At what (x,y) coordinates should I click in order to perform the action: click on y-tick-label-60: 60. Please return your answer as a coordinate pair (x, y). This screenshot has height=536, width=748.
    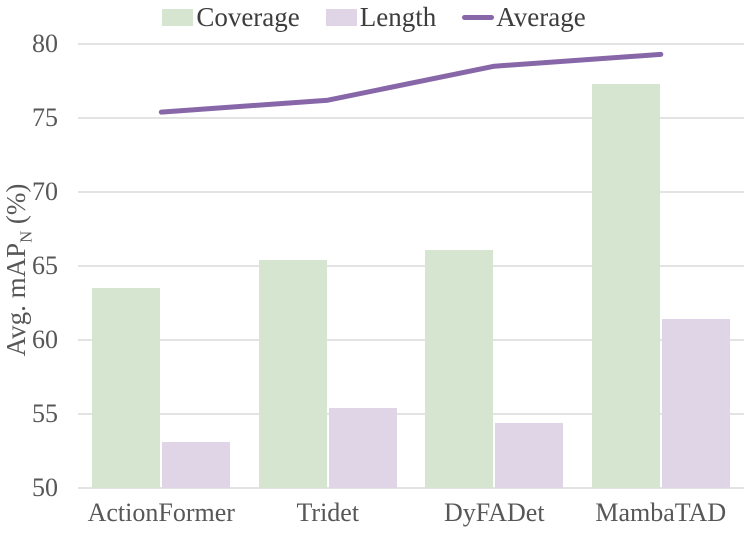
    Looking at the image, I should click on (45, 339).